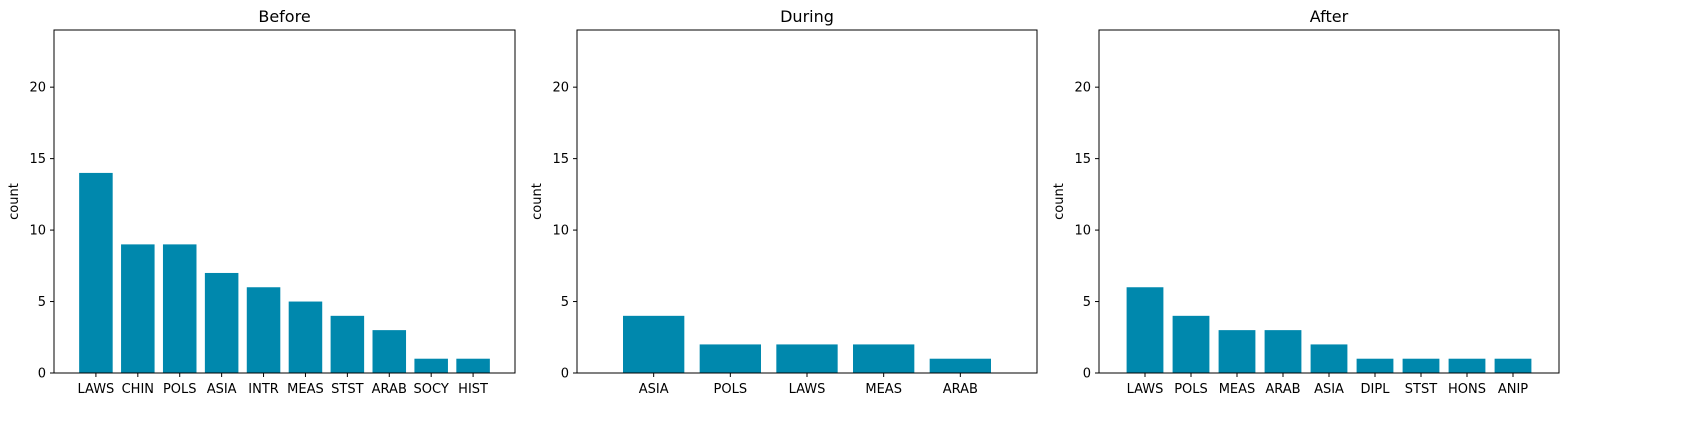 This screenshot has width=1686, height=435. What do you see at coordinates (263, 330) in the screenshot?
I see `bar-before-intr` at bounding box center [263, 330].